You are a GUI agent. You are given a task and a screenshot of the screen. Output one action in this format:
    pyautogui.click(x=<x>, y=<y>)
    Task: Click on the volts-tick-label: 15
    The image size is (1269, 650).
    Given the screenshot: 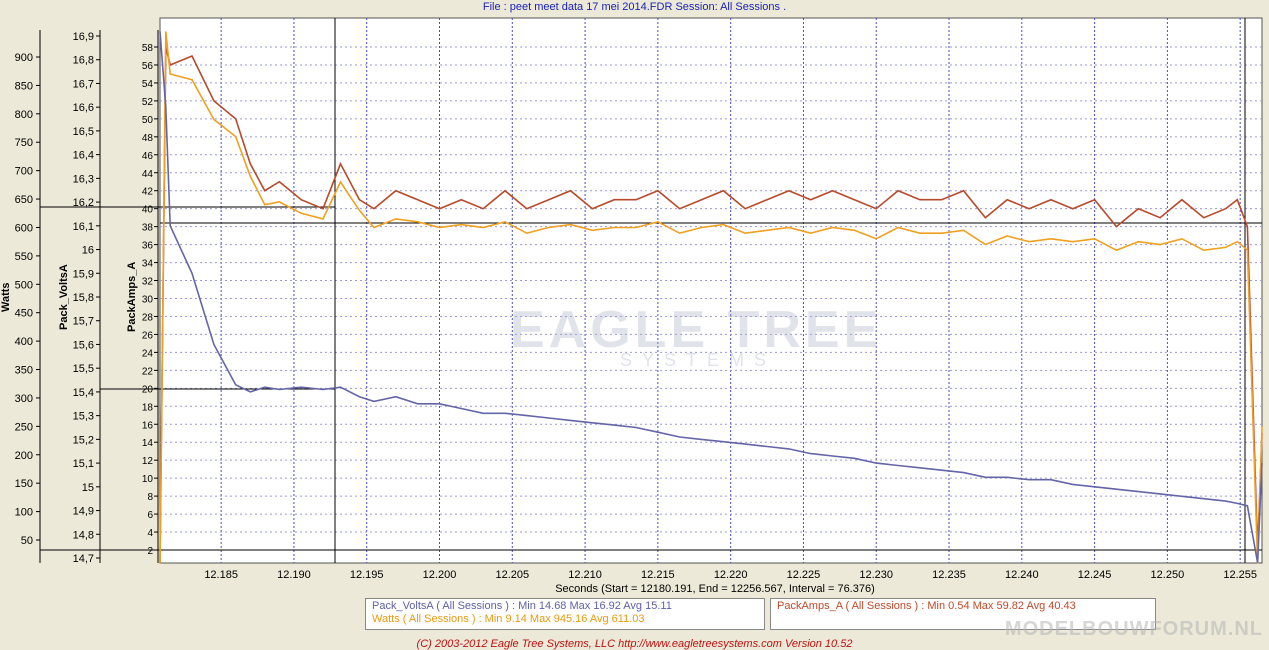 What is the action you would take?
    pyautogui.click(x=88, y=488)
    